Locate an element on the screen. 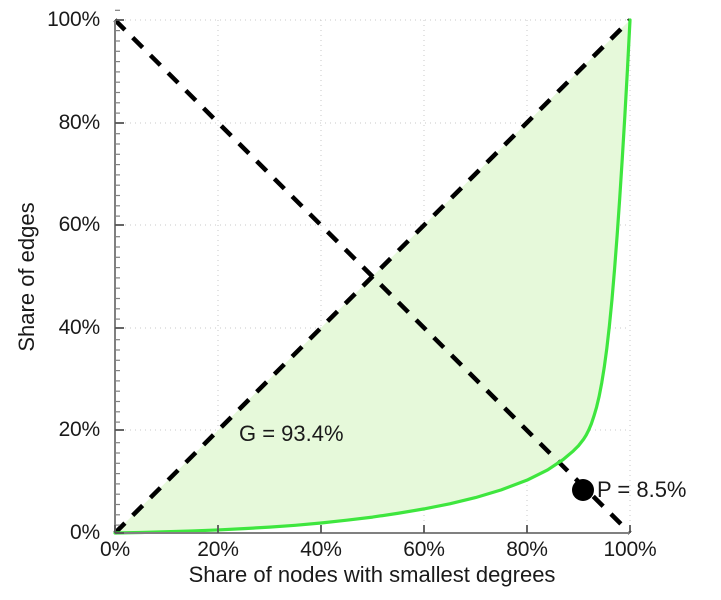  y-axis-major-ticks is located at coordinates (119, 276).